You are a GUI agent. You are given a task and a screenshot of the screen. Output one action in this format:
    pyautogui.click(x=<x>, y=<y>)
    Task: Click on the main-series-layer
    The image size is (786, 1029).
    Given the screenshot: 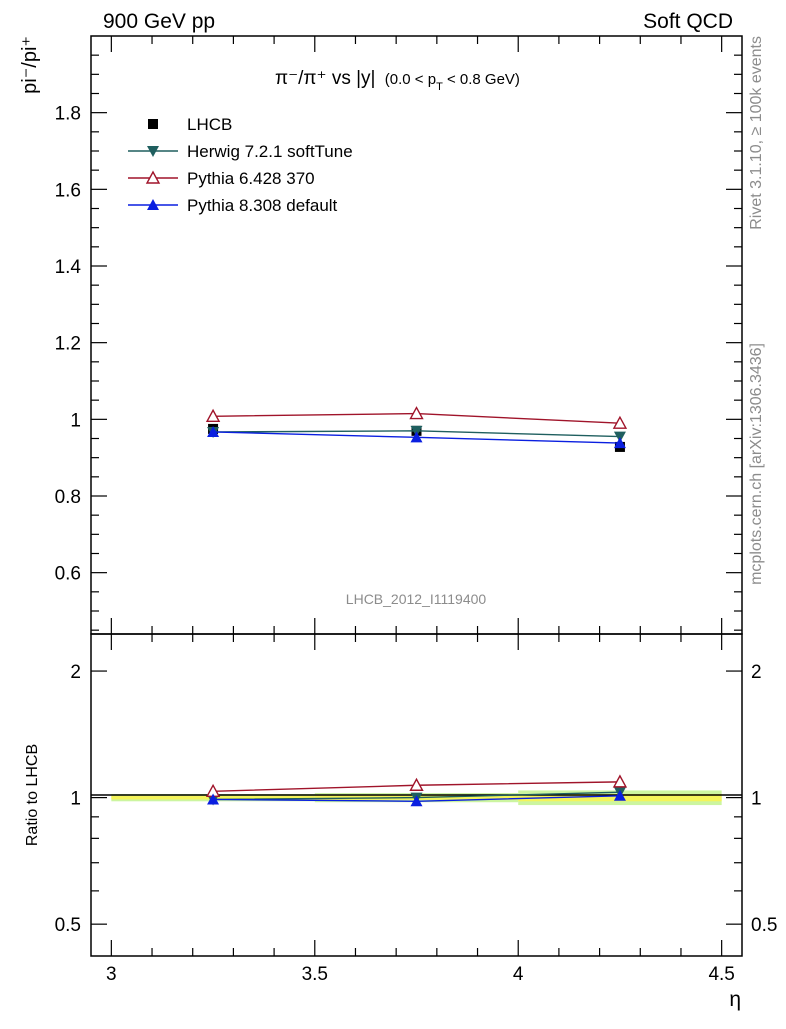 What is the action you would take?
    pyautogui.click(x=416, y=429)
    